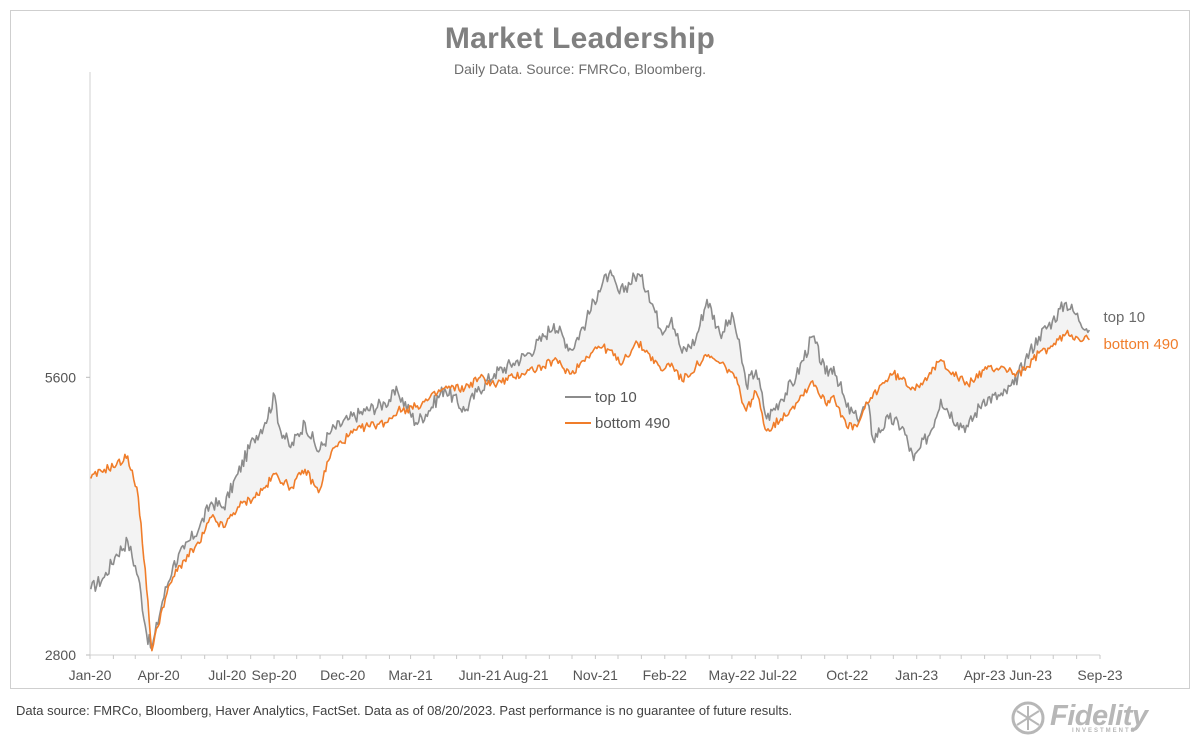 The height and width of the screenshot is (747, 1200). Describe the element at coordinates (342, 675) in the screenshot. I see `x-tick-label: Dec-20` at that location.